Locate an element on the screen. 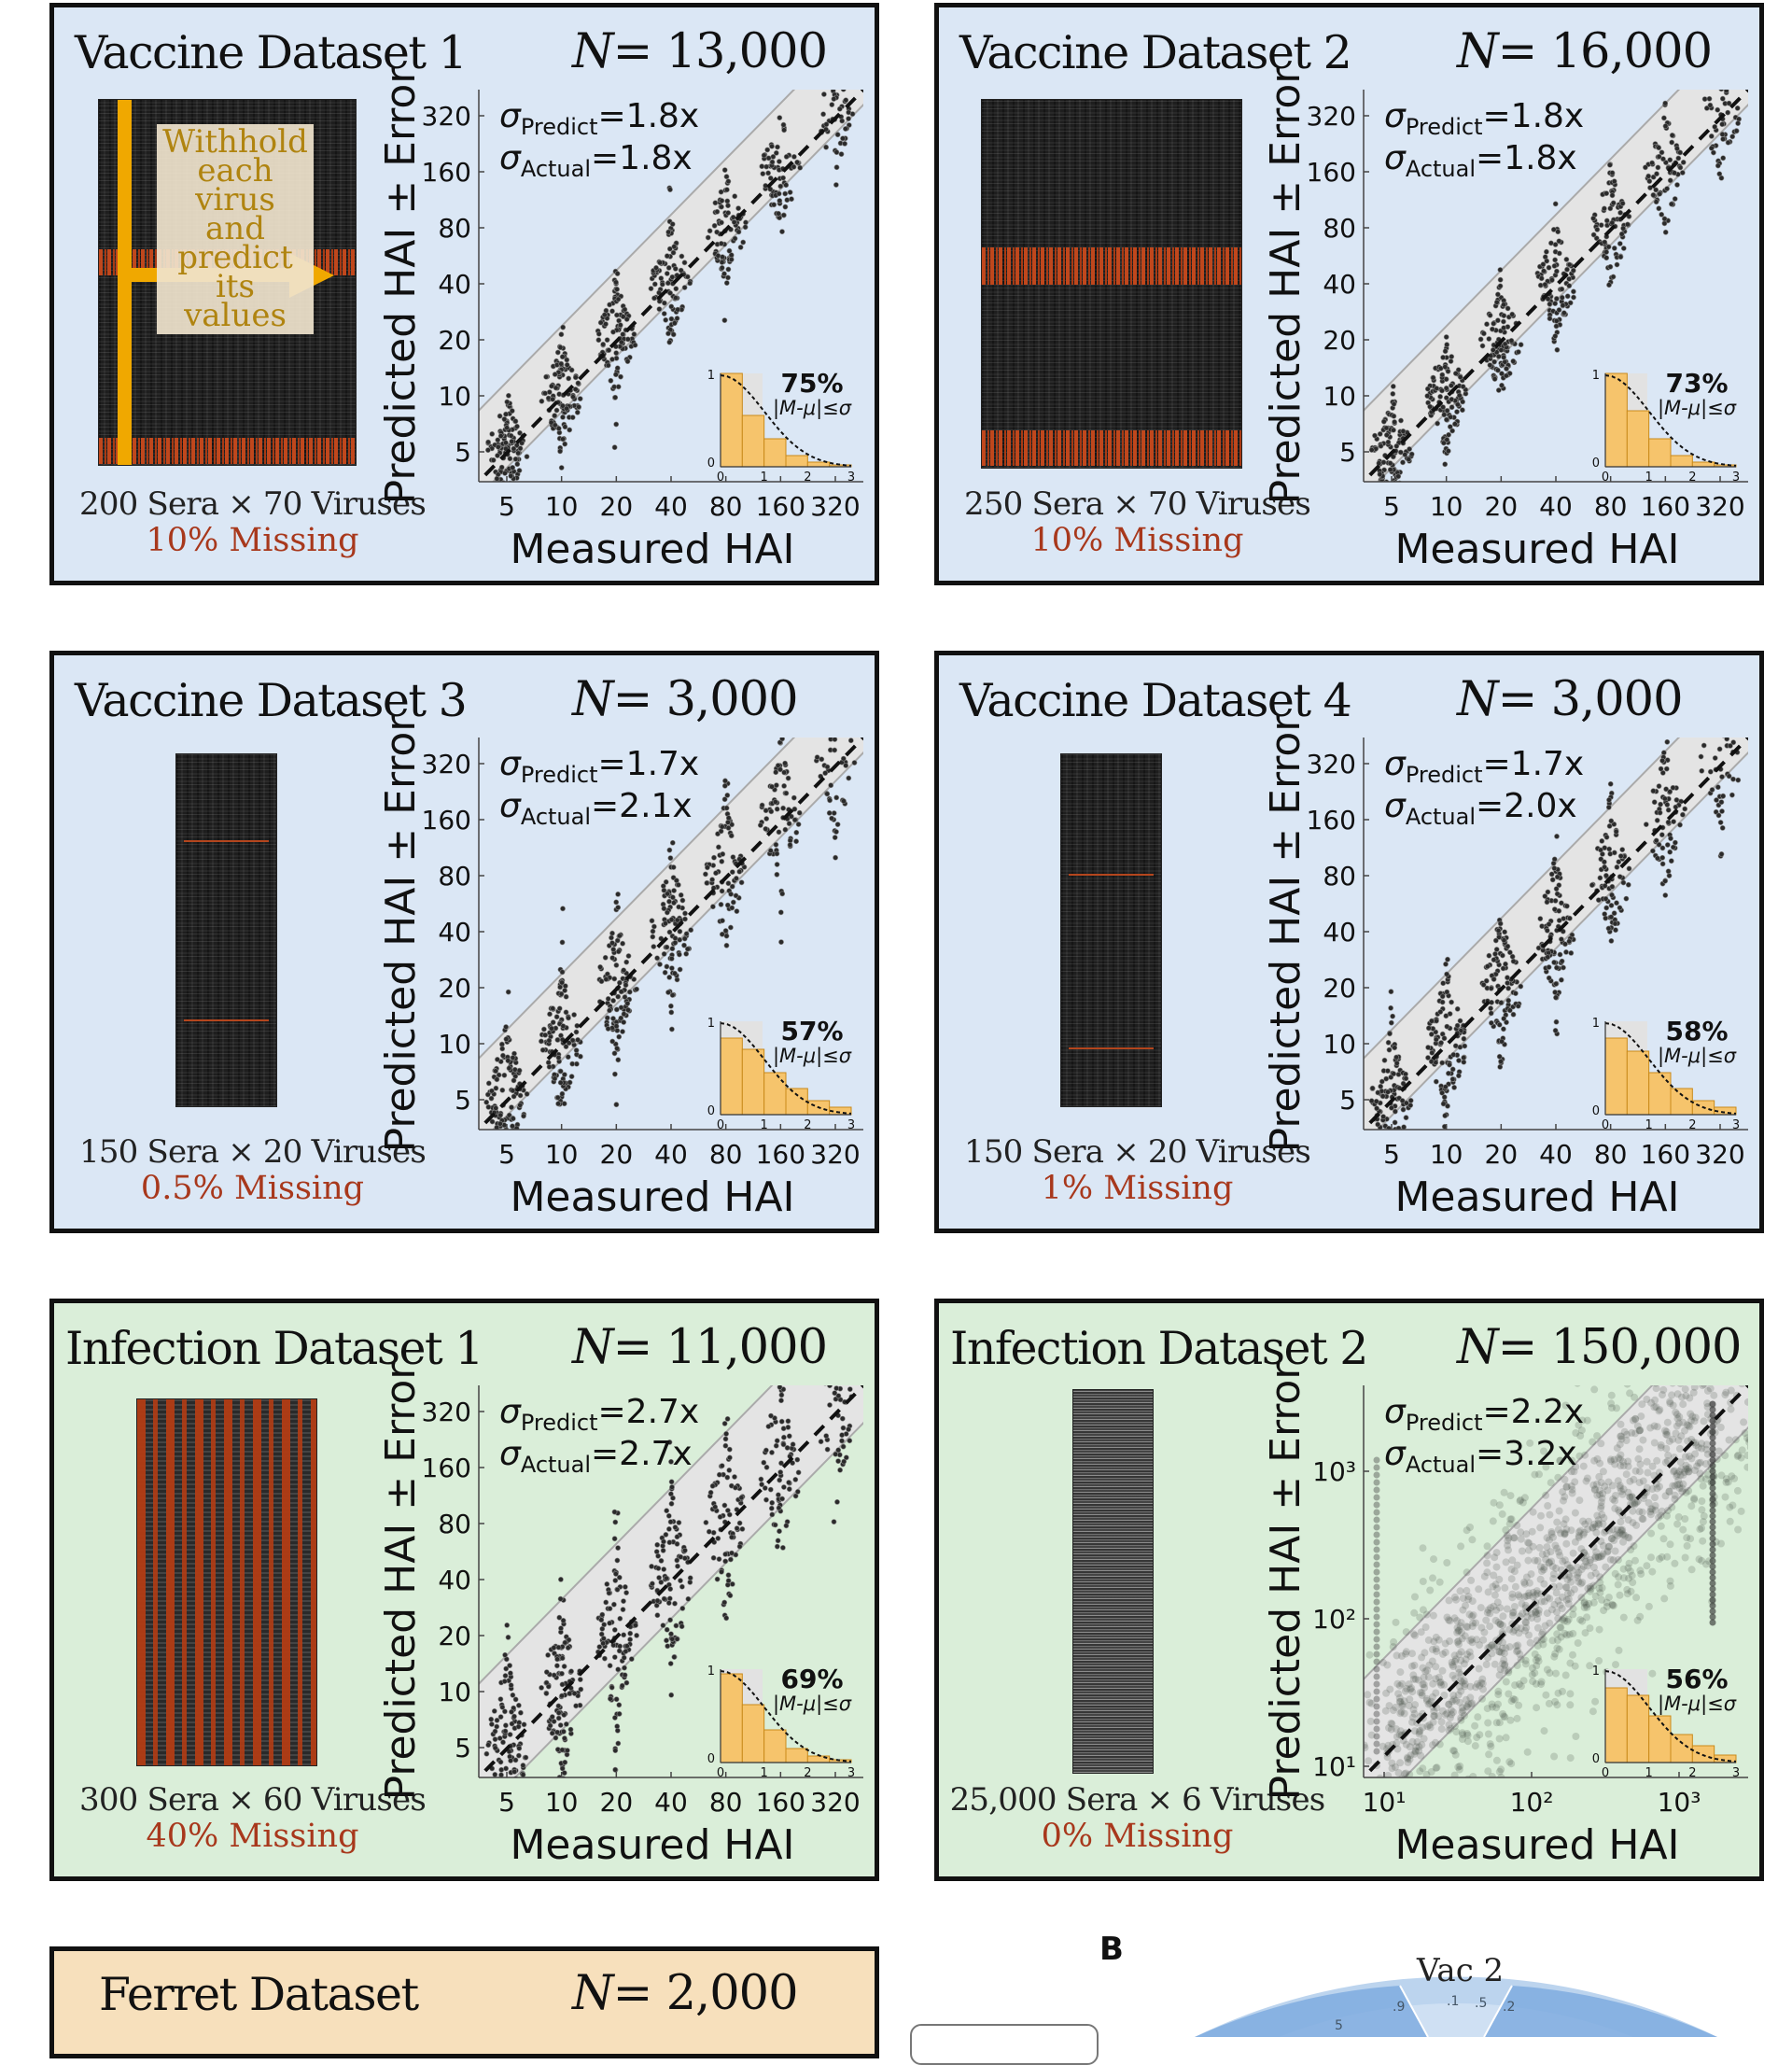  x-tick-label: 10³ is located at coordinates (1679, 1802).